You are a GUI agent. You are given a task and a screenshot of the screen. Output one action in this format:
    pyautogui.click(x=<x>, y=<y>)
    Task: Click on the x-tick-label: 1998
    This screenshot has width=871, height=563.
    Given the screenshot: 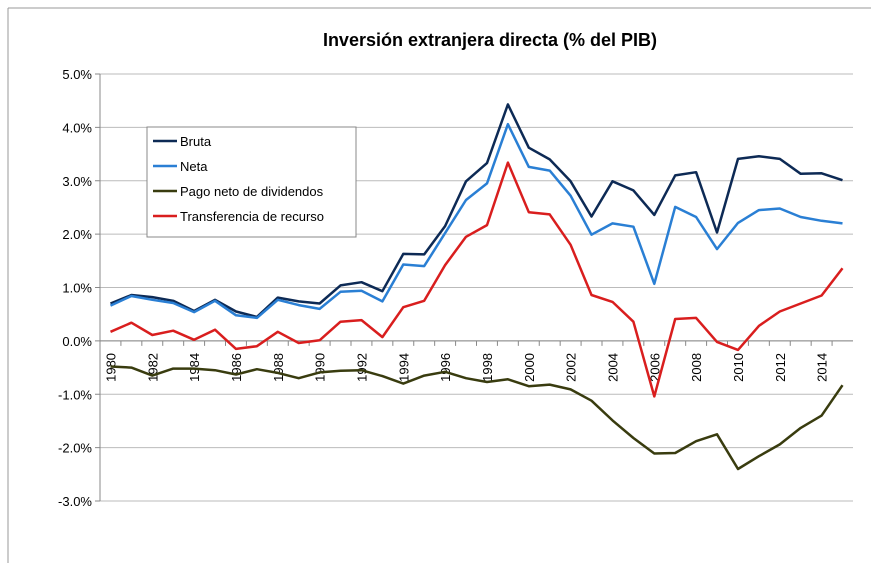 What is the action you would take?
    pyautogui.click(x=487, y=367)
    